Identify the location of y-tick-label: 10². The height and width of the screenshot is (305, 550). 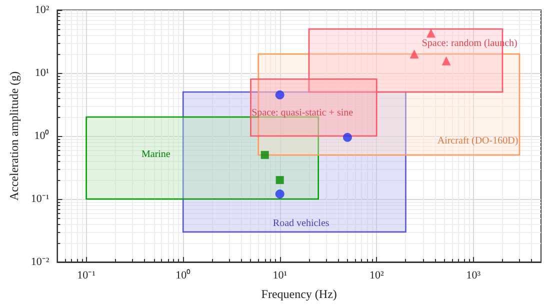
(42, 10).